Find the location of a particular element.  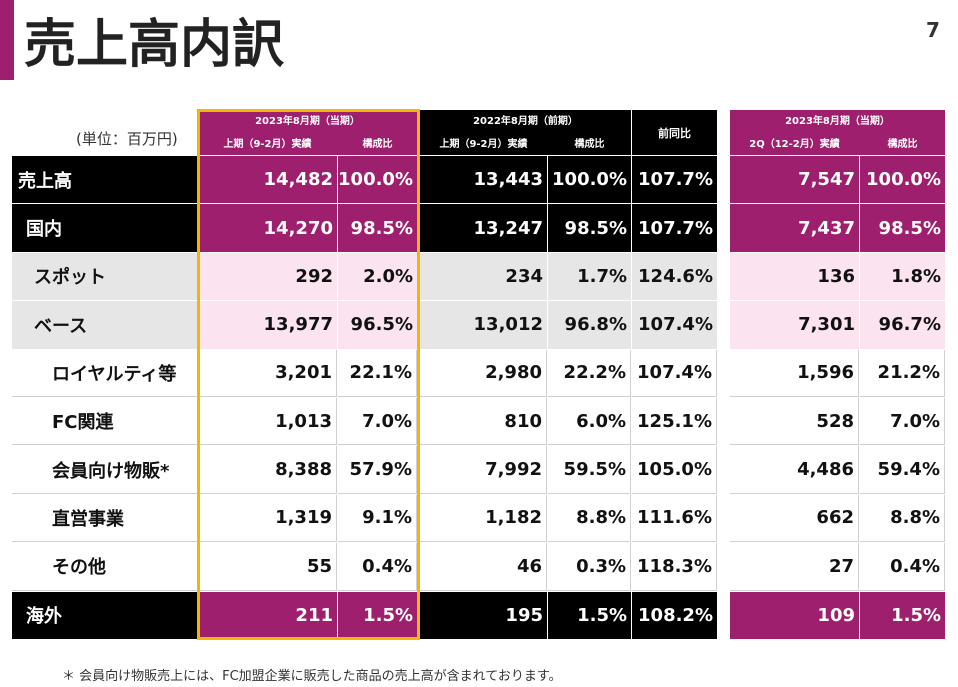

cell-value: 46 is located at coordinates (483, 567).